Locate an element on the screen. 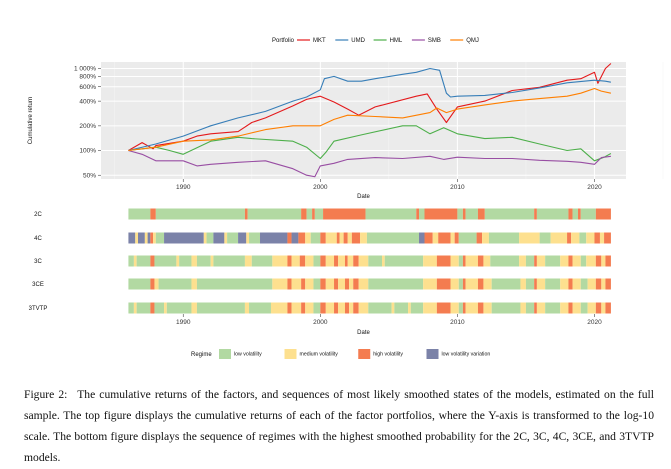 This screenshot has width=671, height=469. regime-x-tick-label: 2020 is located at coordinates (594, 322).